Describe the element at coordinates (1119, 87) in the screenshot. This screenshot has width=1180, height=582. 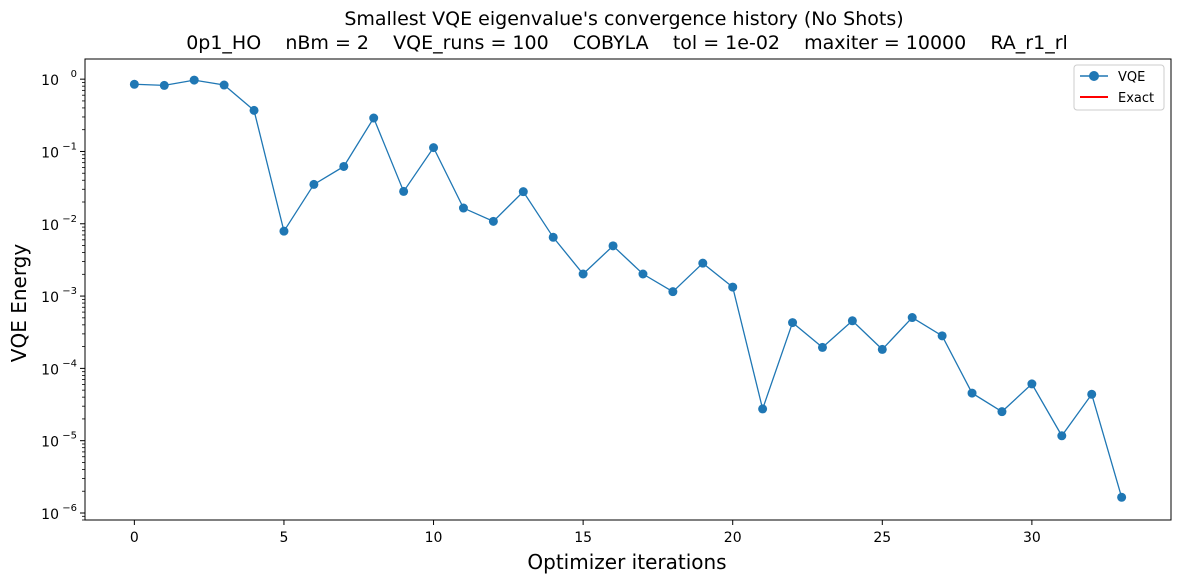
I see `legend: VQE Exact` at that location.